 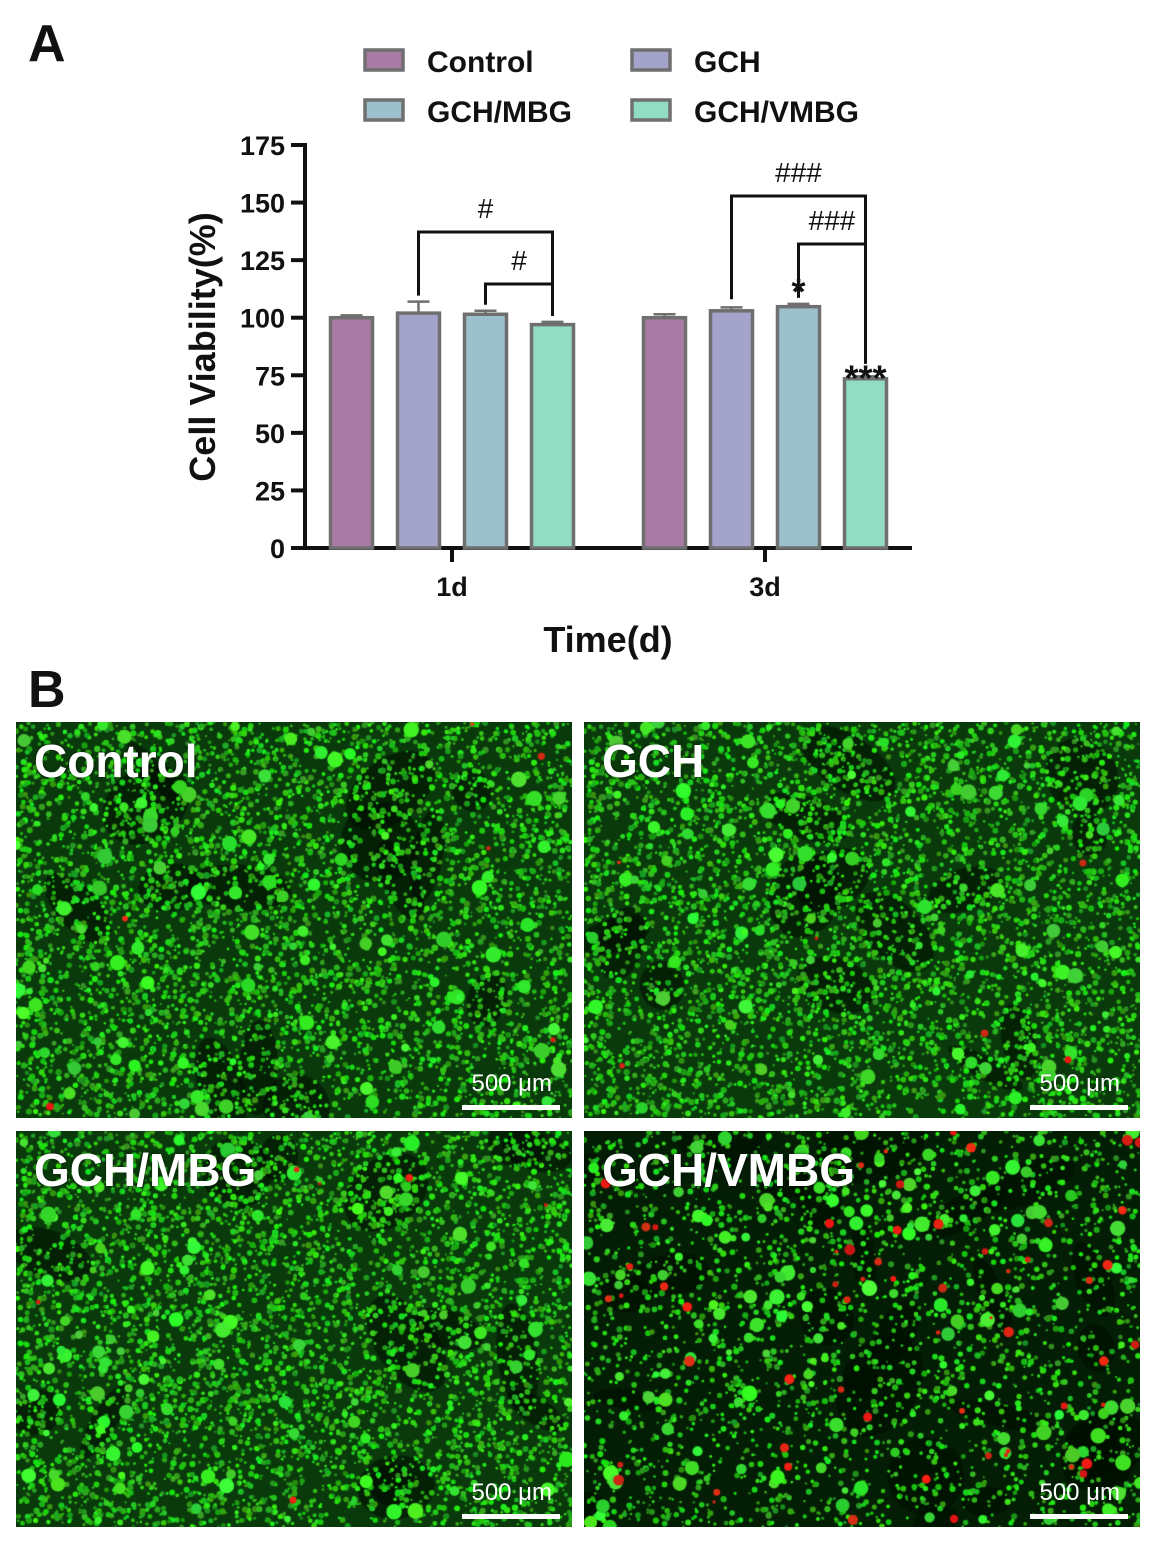 What do you see at coordinates (418, 430) in the screenshot?
I see `bar-gch-1d` at bounding box center [418, 430].